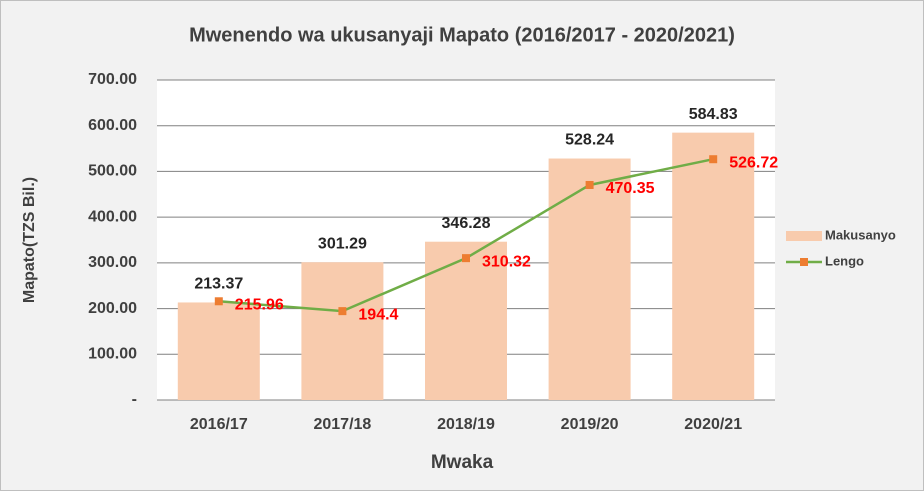  Describe the element at coordinates (804, 236) in the screenshot. I see `legend-swatch` at that location.